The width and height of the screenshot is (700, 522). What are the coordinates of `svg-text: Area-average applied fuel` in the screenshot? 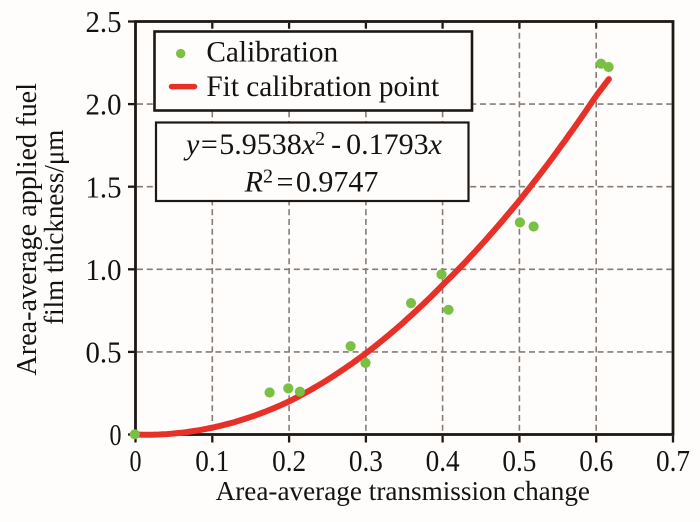 It's located at (27, 229).